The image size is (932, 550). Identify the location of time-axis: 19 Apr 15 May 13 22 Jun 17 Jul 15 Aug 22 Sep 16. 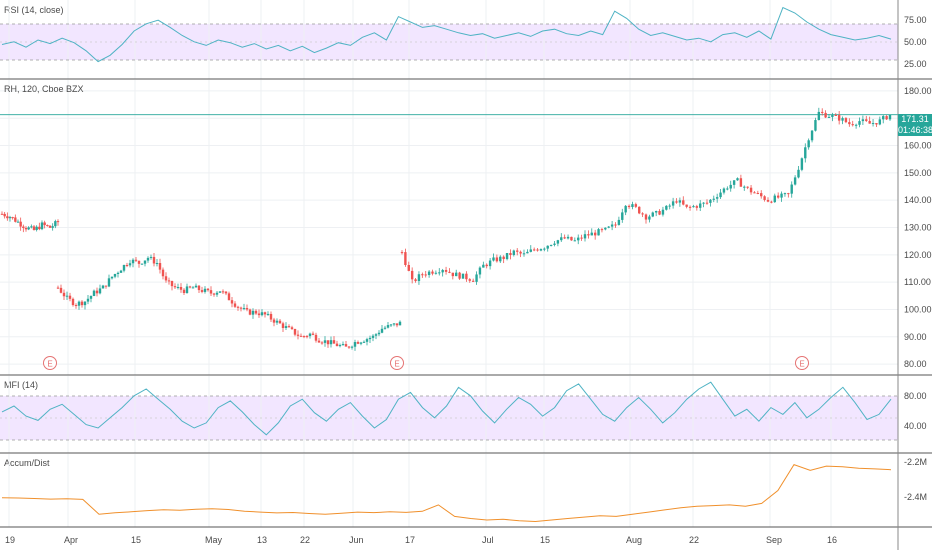
(421, 540).